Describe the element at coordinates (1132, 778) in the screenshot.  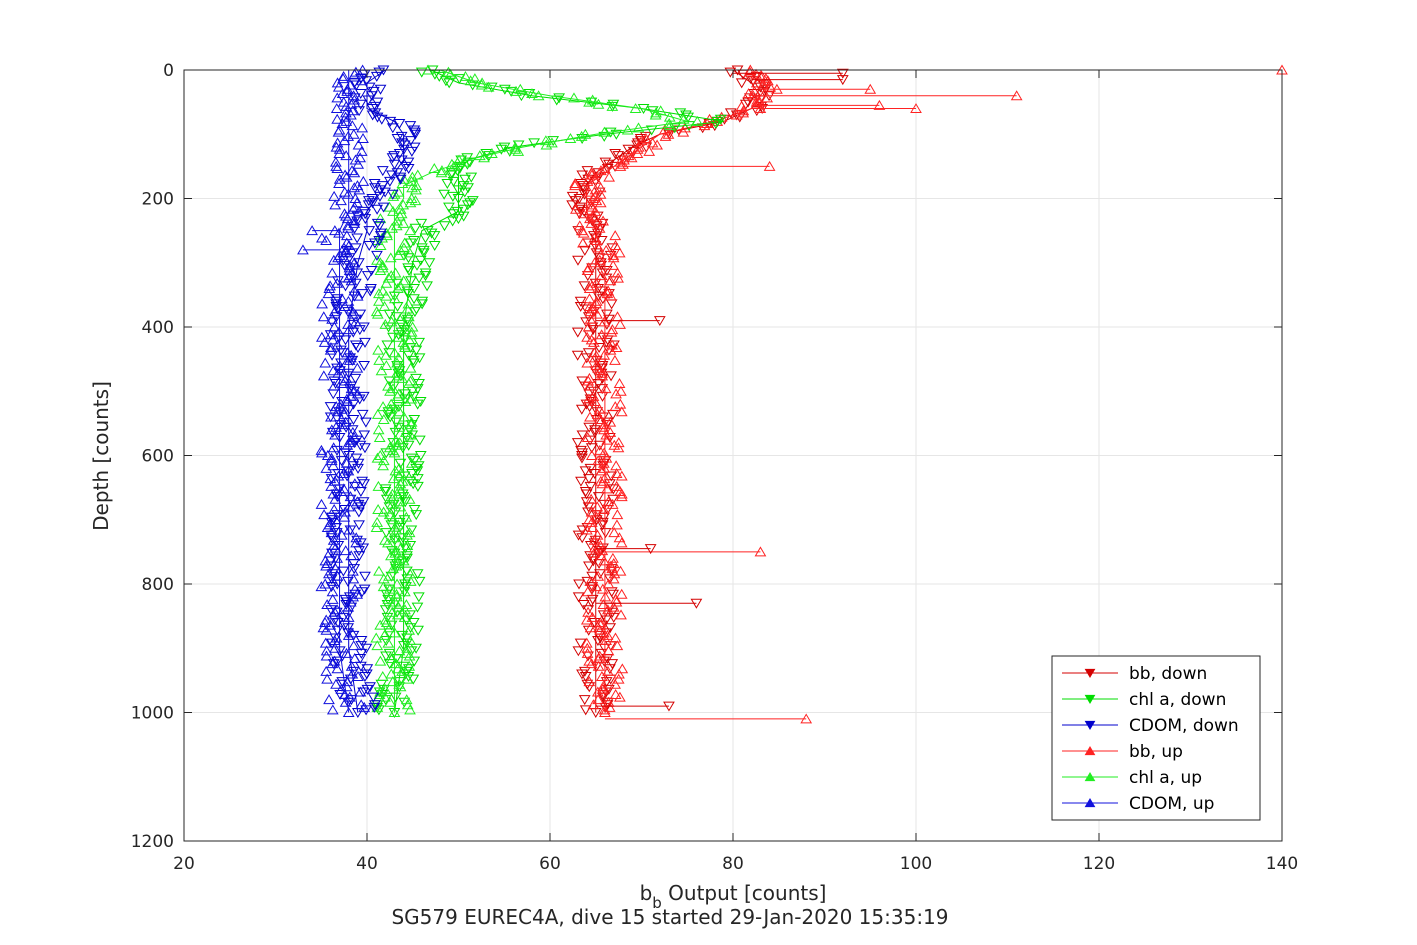
I see `legend-entry: chl a, up` at that location.